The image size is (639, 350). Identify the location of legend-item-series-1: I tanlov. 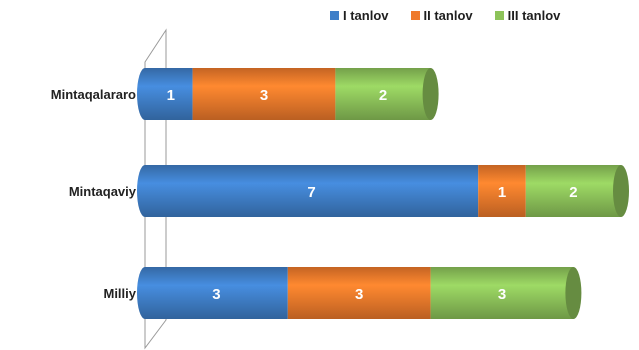
(359, 15).